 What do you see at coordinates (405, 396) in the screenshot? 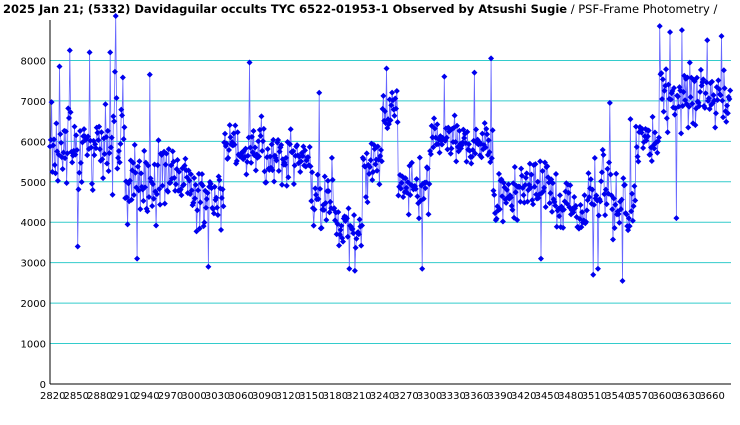
I see `x-tick-label: 3270` at bounding box center [405, 396].